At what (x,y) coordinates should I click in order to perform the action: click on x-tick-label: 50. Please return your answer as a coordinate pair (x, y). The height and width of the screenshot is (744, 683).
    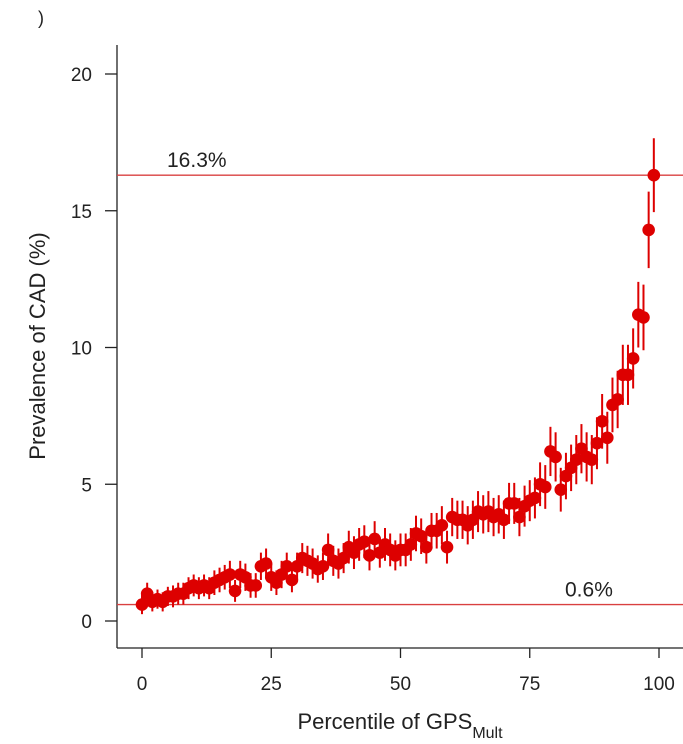
    Looking at the image, I should click on (400, 684).